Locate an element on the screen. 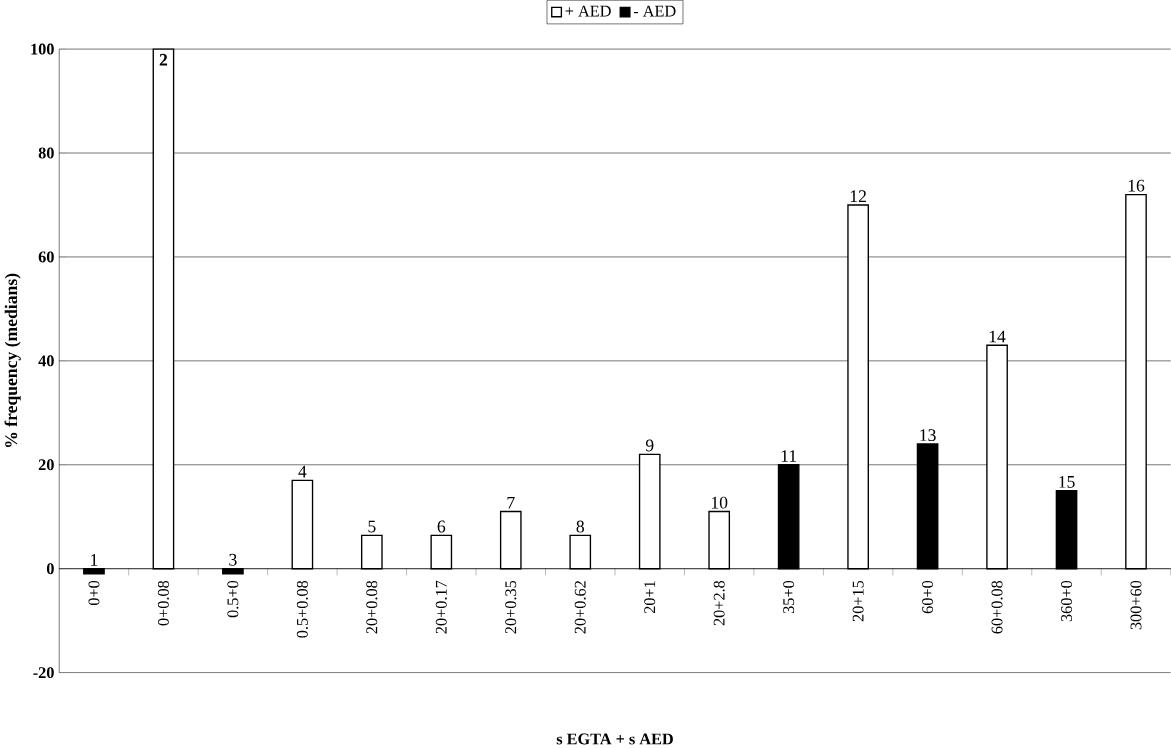 The width and height of the screenshot is (1171, 749). annotation: 4 is located at coordinates (302, 471).